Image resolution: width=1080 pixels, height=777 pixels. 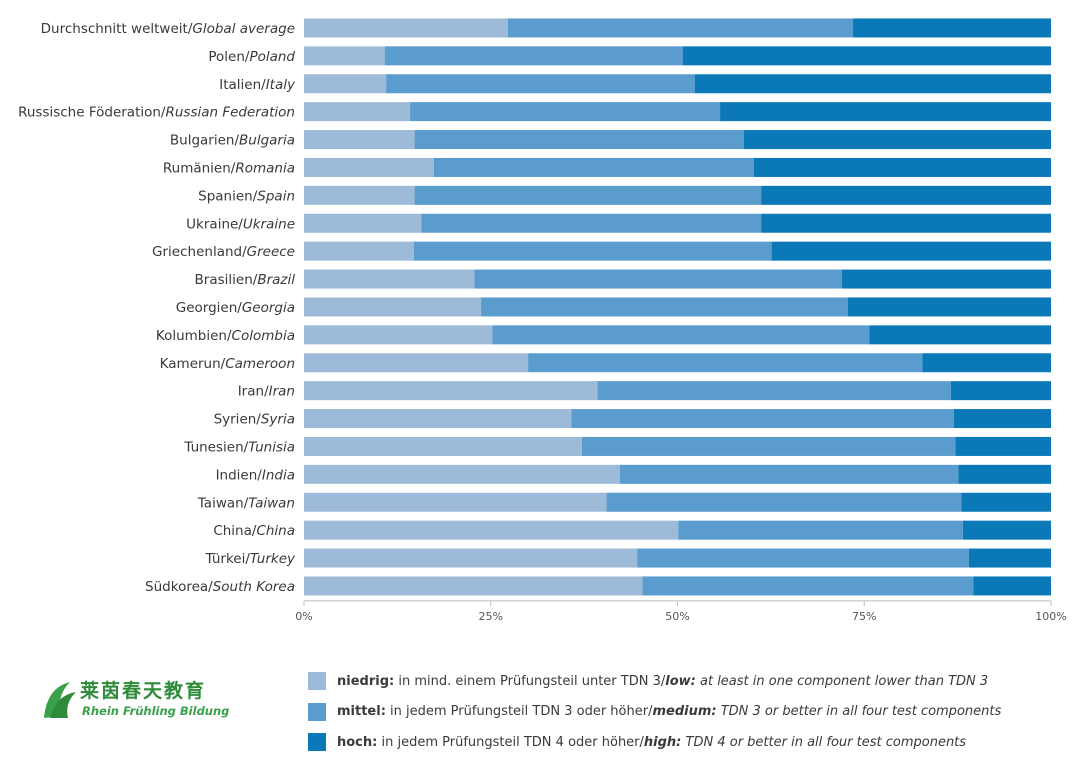 What do you see at coordinates (864, 616) in the screenshot?
I see `x-tick-label-3: 75%` at bounding box center [864, 616].